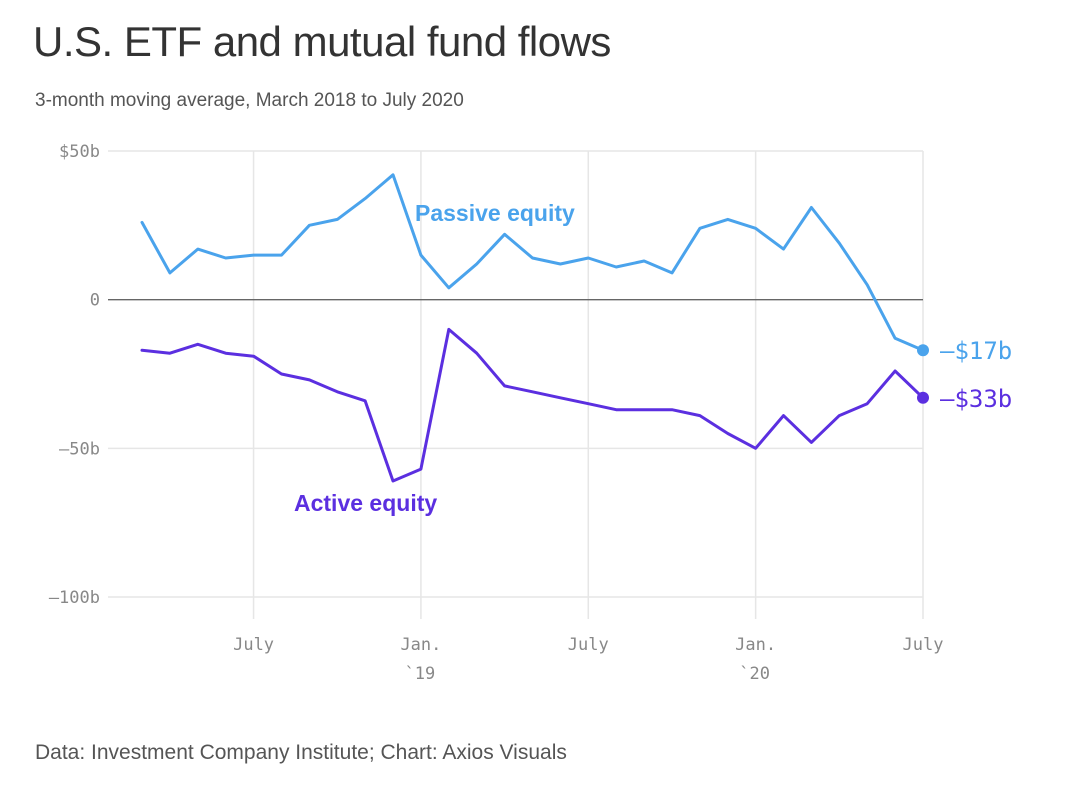 This screenshot has width=1068, height=790. What do you see at coordinates (923, 397) in the screenshot?
I see `end-point-active` at bounding box center [923, 397].